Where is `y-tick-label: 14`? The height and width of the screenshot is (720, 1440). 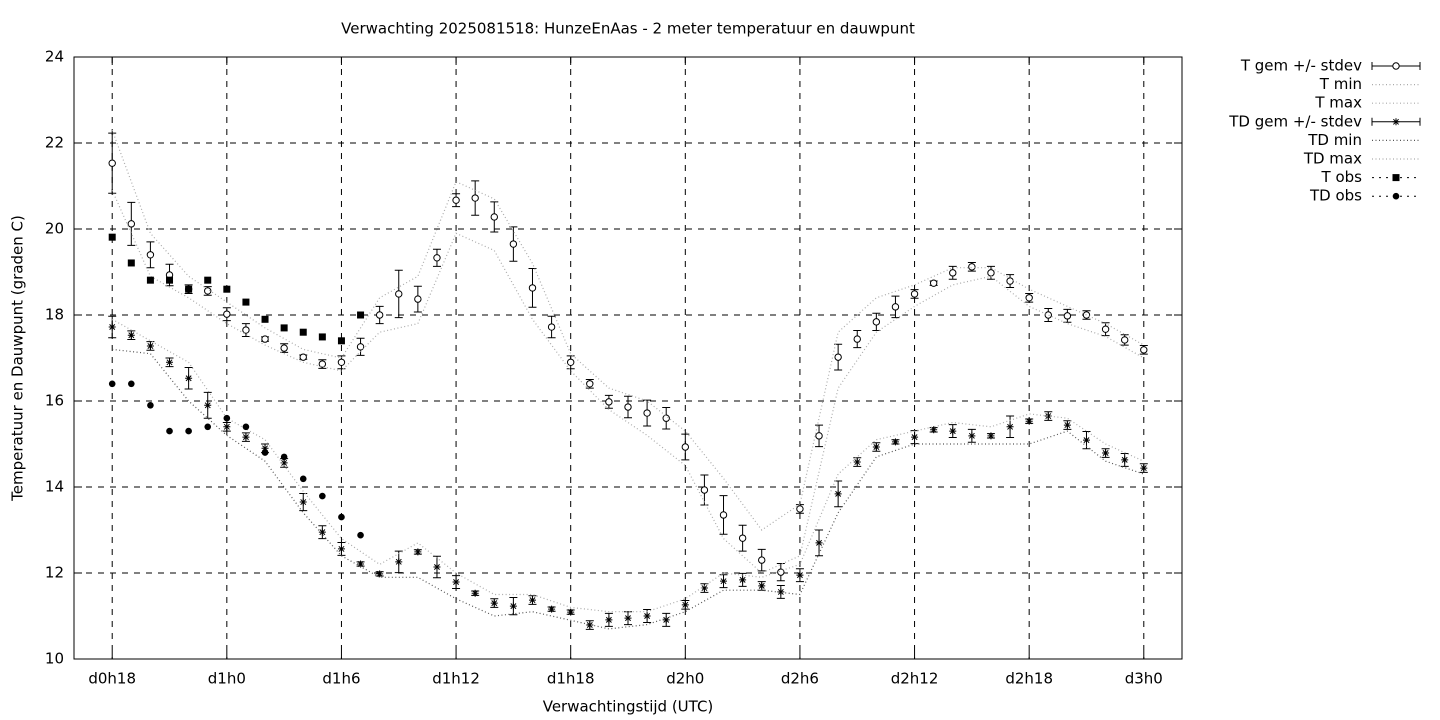
y-tick-label: 14 is located at coordinates (54, 487).